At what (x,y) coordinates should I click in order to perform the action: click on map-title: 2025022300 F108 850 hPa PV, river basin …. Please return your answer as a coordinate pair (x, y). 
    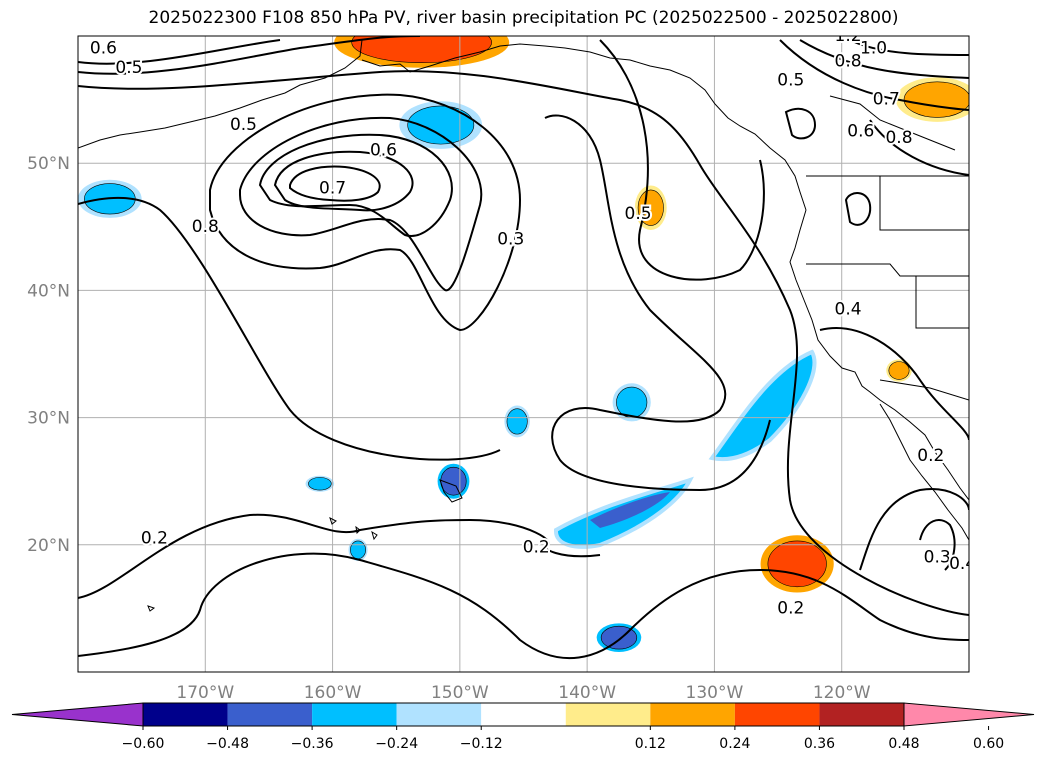
    Looking at the image, I should click on (523, 18).